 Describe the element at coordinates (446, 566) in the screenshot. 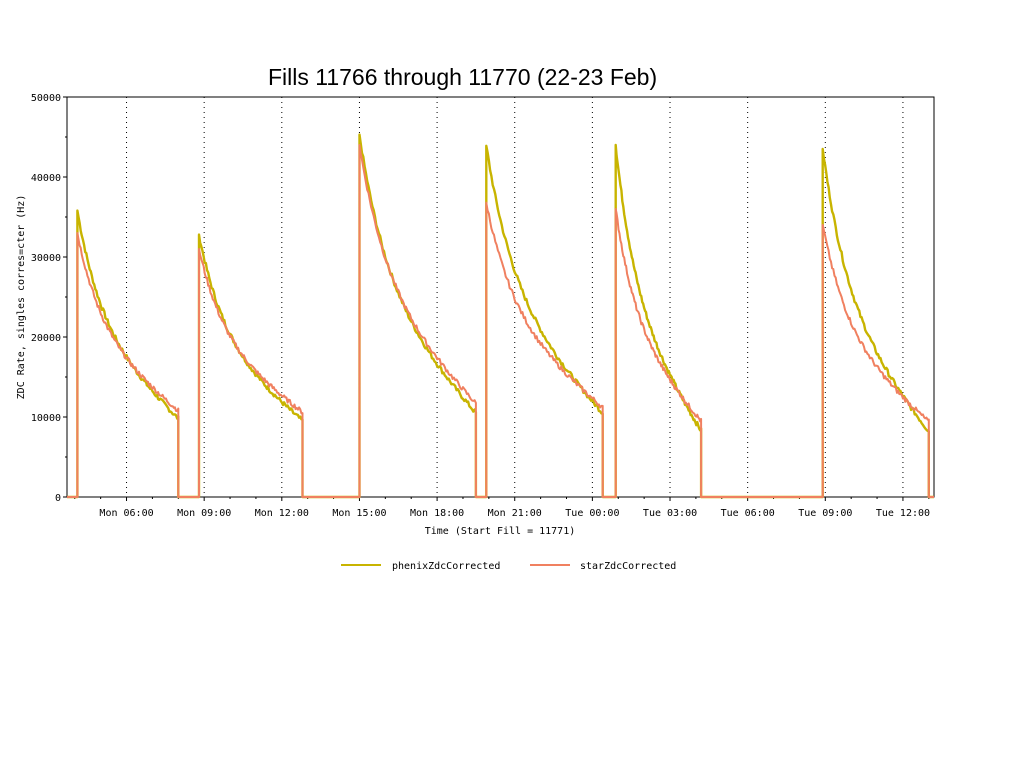

I see `legend-label-phenix: phenixZdcCorrected` at that location.